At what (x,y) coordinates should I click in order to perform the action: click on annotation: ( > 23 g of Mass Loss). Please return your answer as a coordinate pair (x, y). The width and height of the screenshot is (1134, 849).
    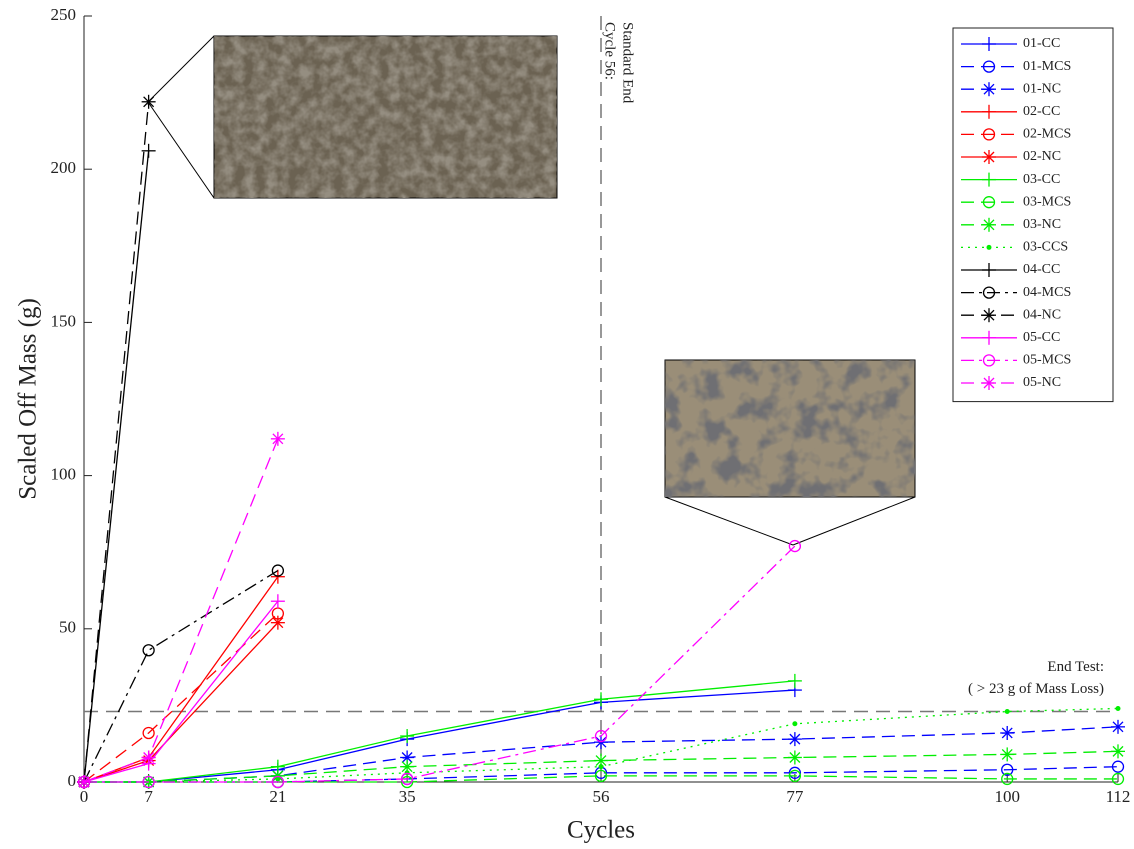
    Looking at the image, I should click on (1036, 689).